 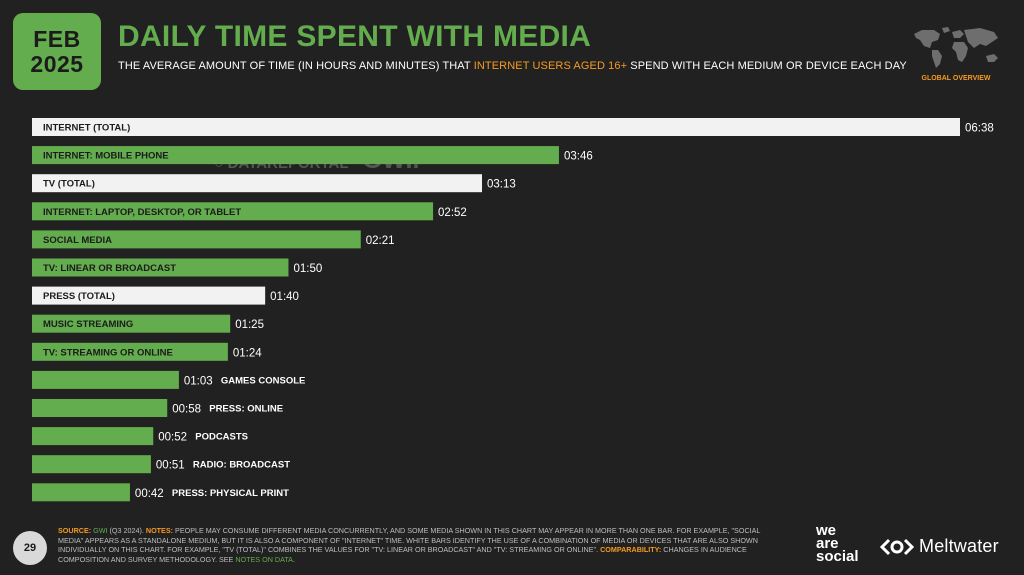 What do you see at coordinates (57, 38) in the screenshot?
I see `date-month: FEB` at bounding box center [57, 38].